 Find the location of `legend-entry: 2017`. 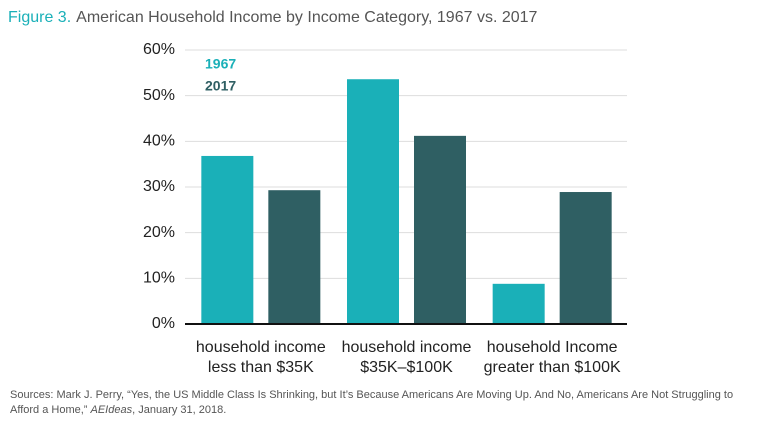

legend-entry: 2017 is located at coordinates (220, 86).